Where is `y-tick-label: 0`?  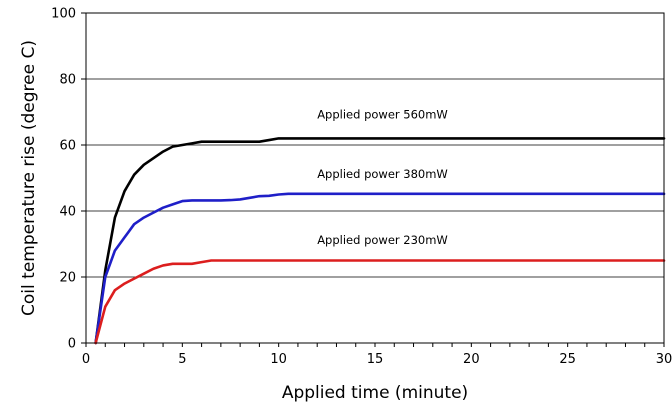 y-tick-label: 0 is located at coordinates (72, 344).